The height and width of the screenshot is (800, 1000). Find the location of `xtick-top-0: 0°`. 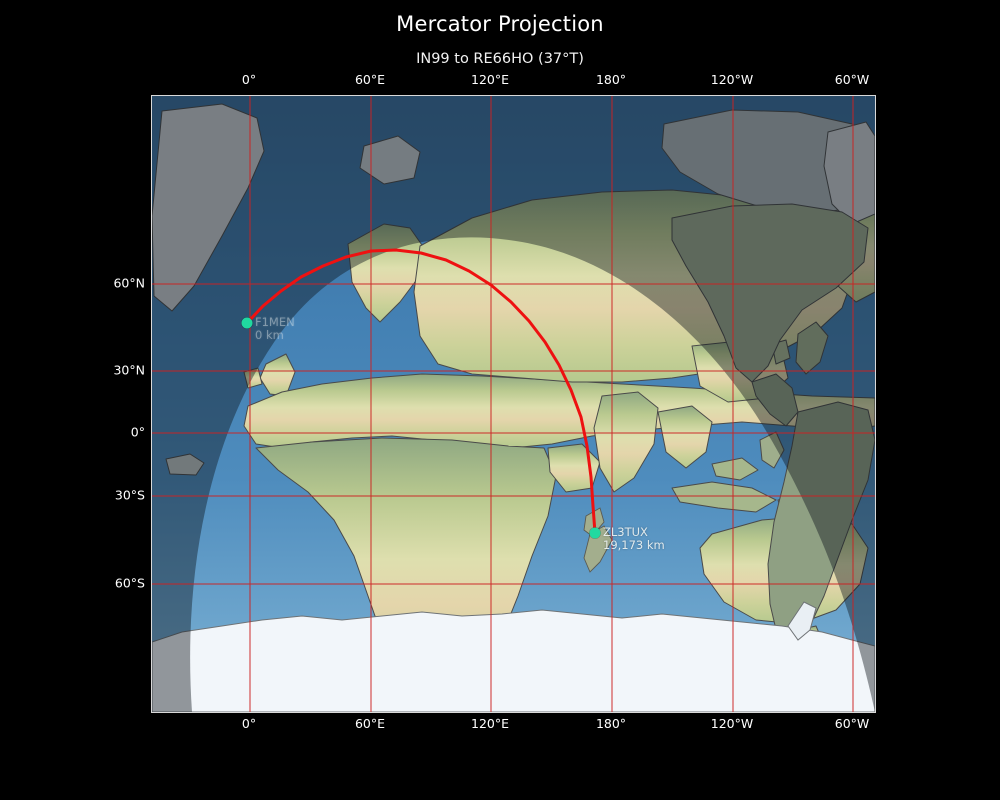

xtick-top-0: 0° is located at coordinates (249, 79).